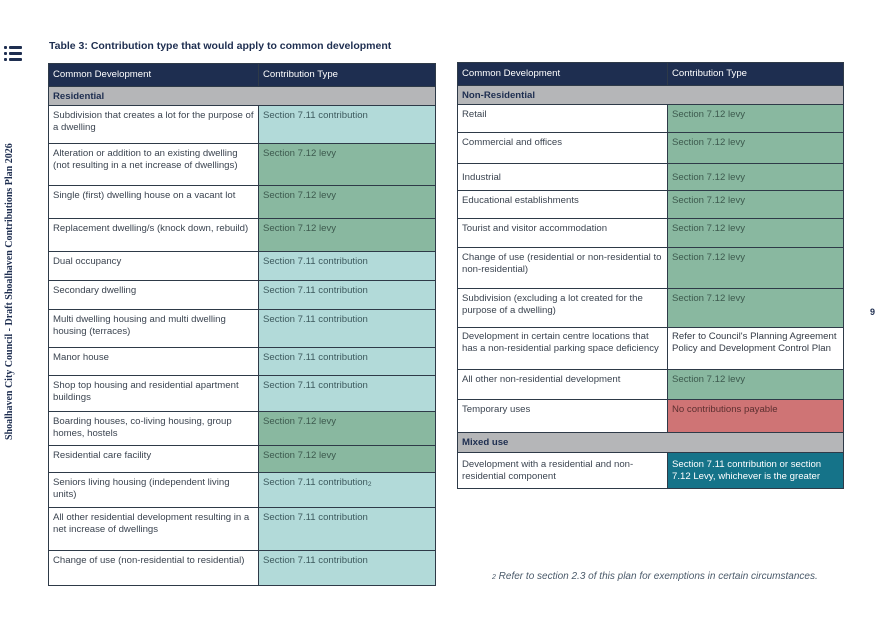  Describe the element at coordinates (369, 485) in the screenshot. I see `footnote-marker: 2` at that location.